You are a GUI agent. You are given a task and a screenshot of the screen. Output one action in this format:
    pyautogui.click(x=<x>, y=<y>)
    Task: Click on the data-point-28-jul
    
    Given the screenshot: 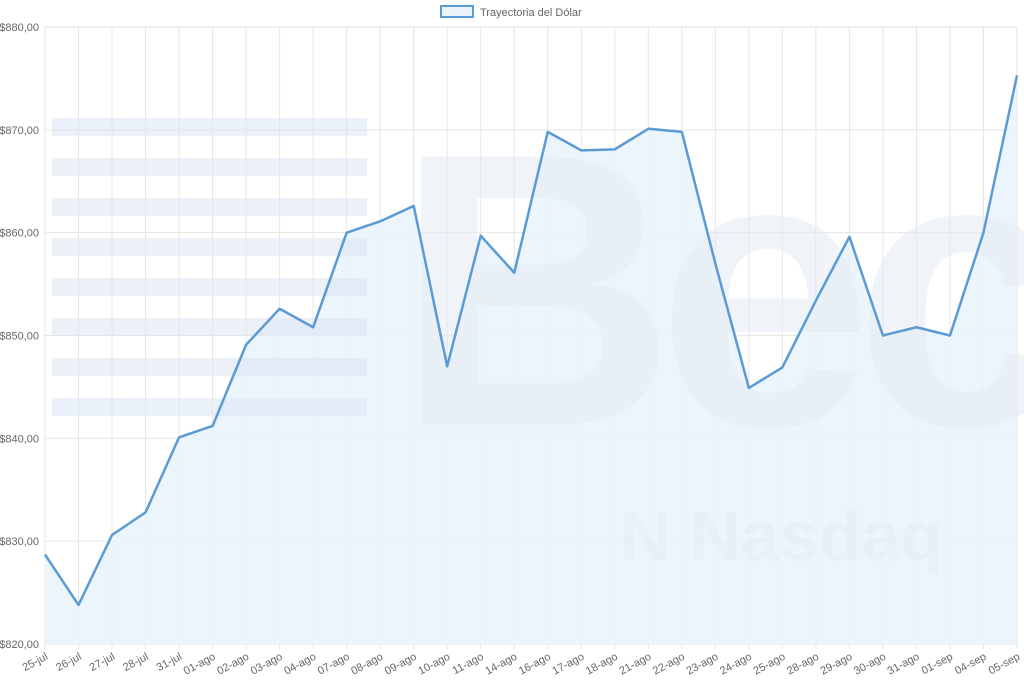 What is the action you would take?
    pyautogui.click(x=146, y=512)
    